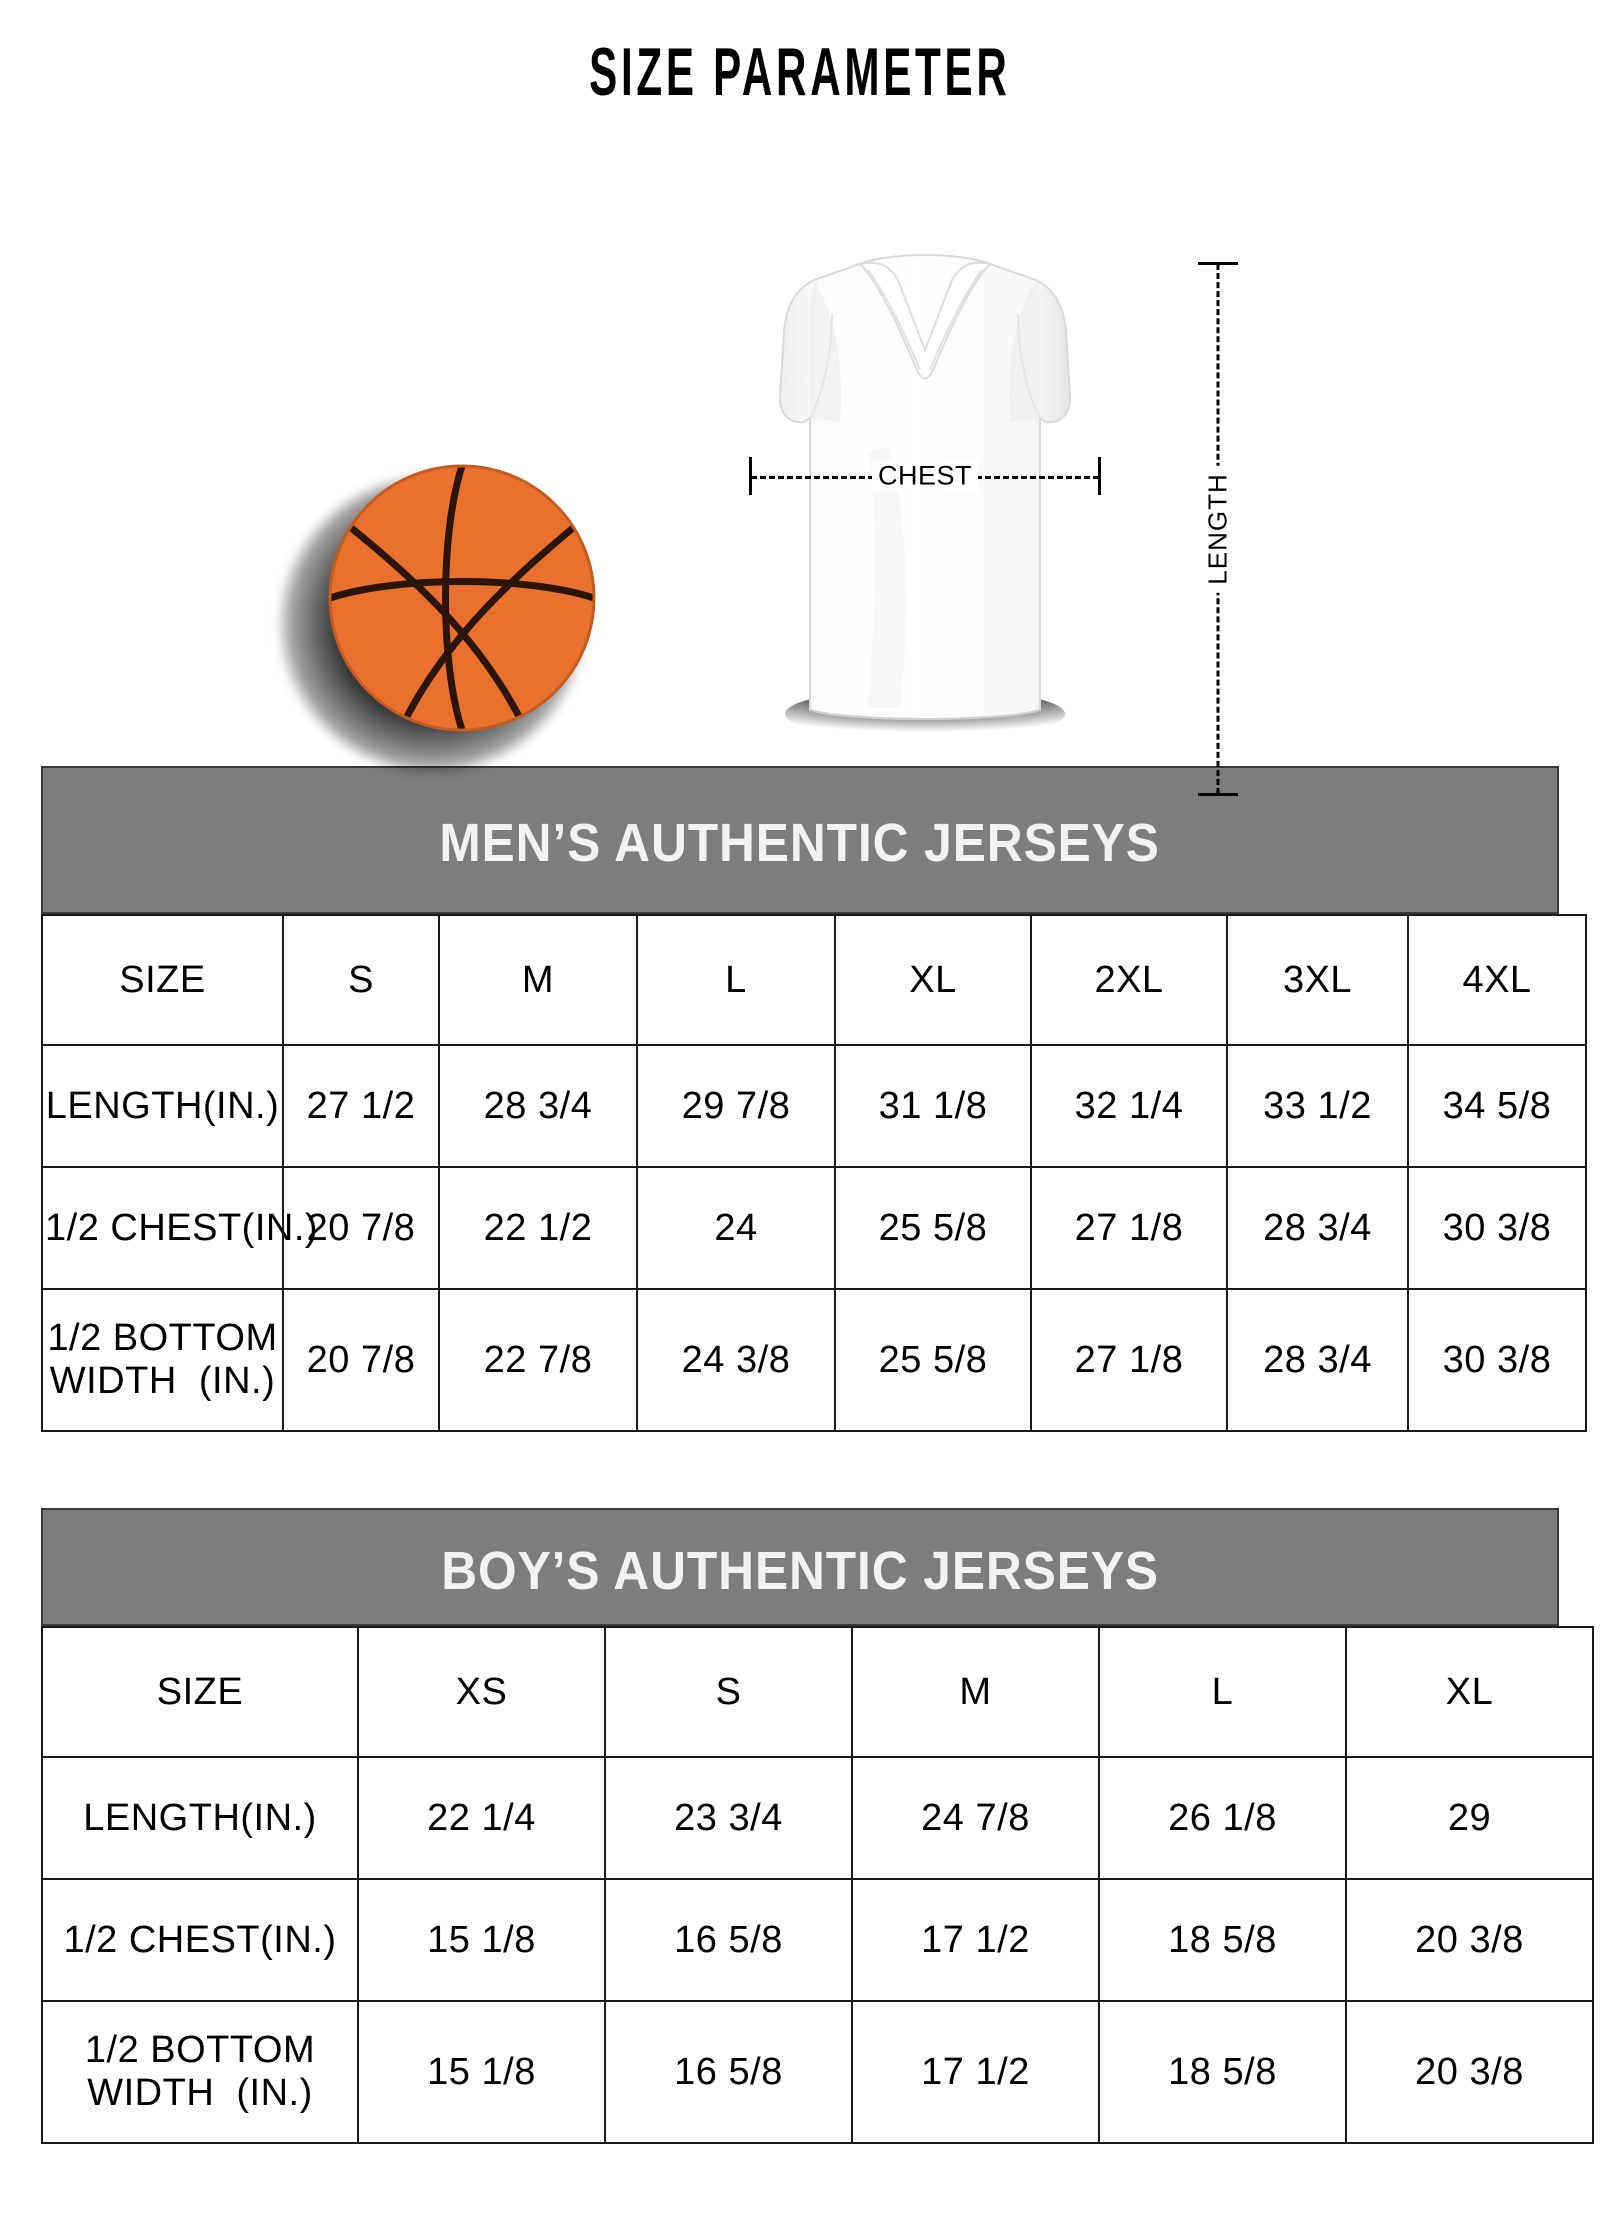 Image resolution: width=1600 pixels, height=2233 pixels. What do you see at coordinates (933, 1106) in the screenshot?
I see `cell-length-xl: 31 1/8` at bounding box center [933, 1106].